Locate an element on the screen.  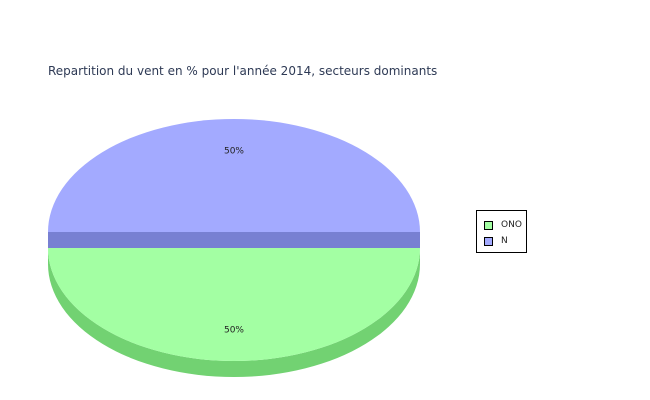
legend-swatch-n is located at coordinates (488, 241).